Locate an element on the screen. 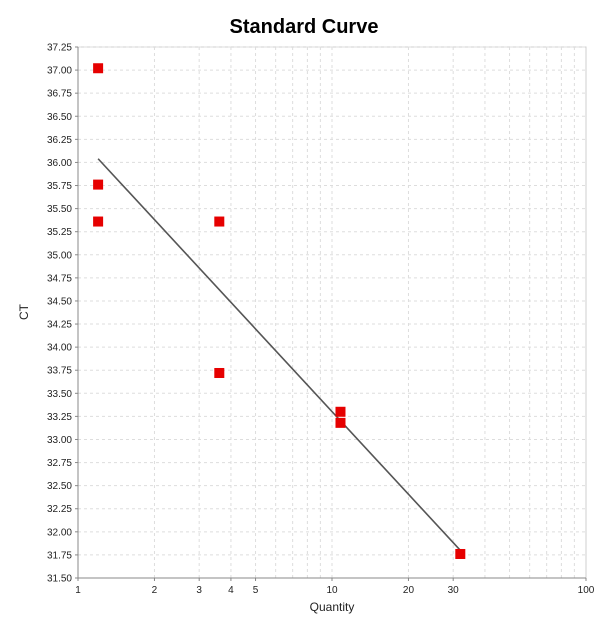 The height and width of the screenshot is (618, 608). y-tick-label: 33.75 is located at coordinates (59, 371).